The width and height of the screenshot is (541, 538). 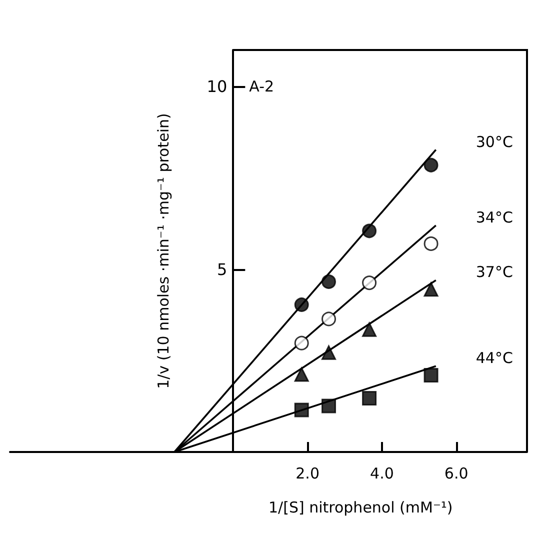 I want to click on x-axis-title: 1/[S] nitrophenol (mM⁻¹), so click(x=360, y=507).